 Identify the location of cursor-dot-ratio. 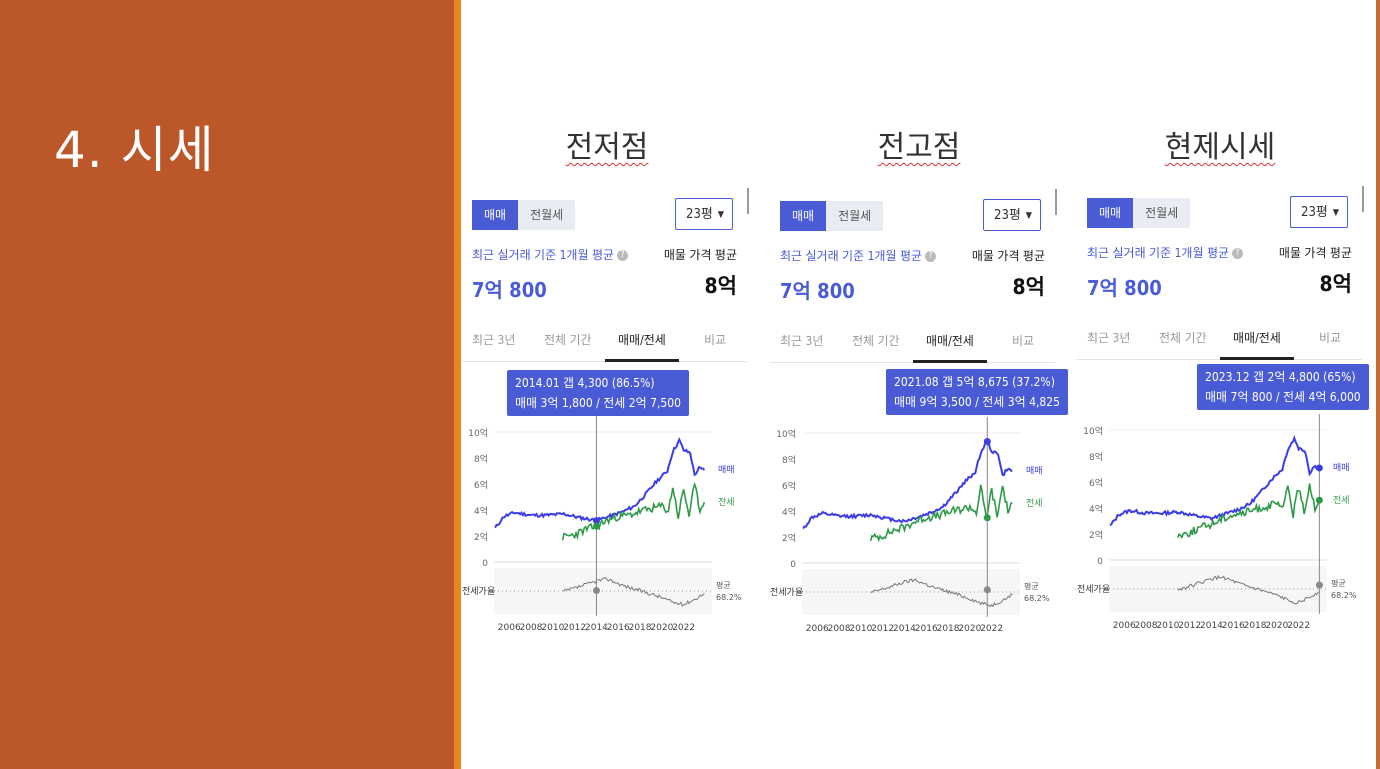
(987, 590).